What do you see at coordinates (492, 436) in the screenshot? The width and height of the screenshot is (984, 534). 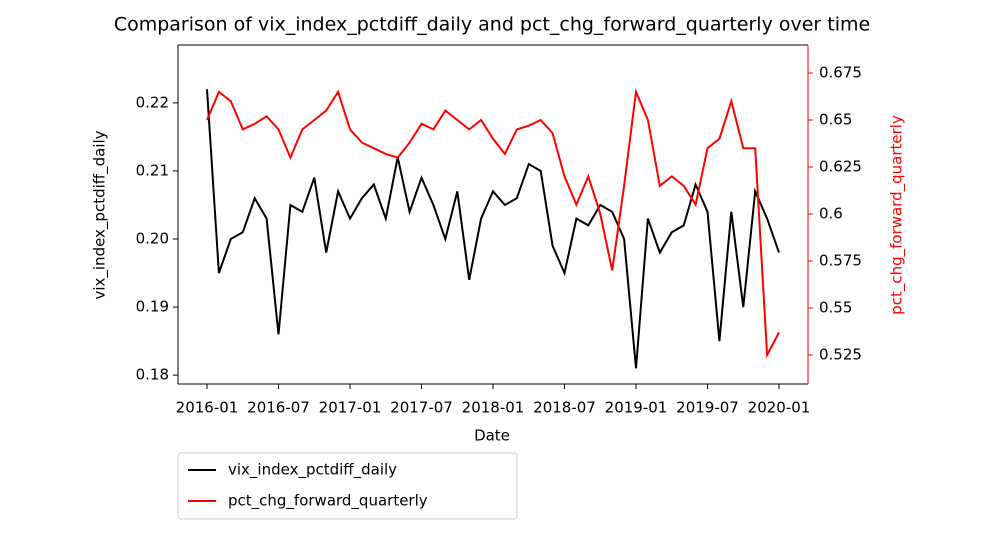 I see `x-axis-label: Date` at bounding box center [492, 436].